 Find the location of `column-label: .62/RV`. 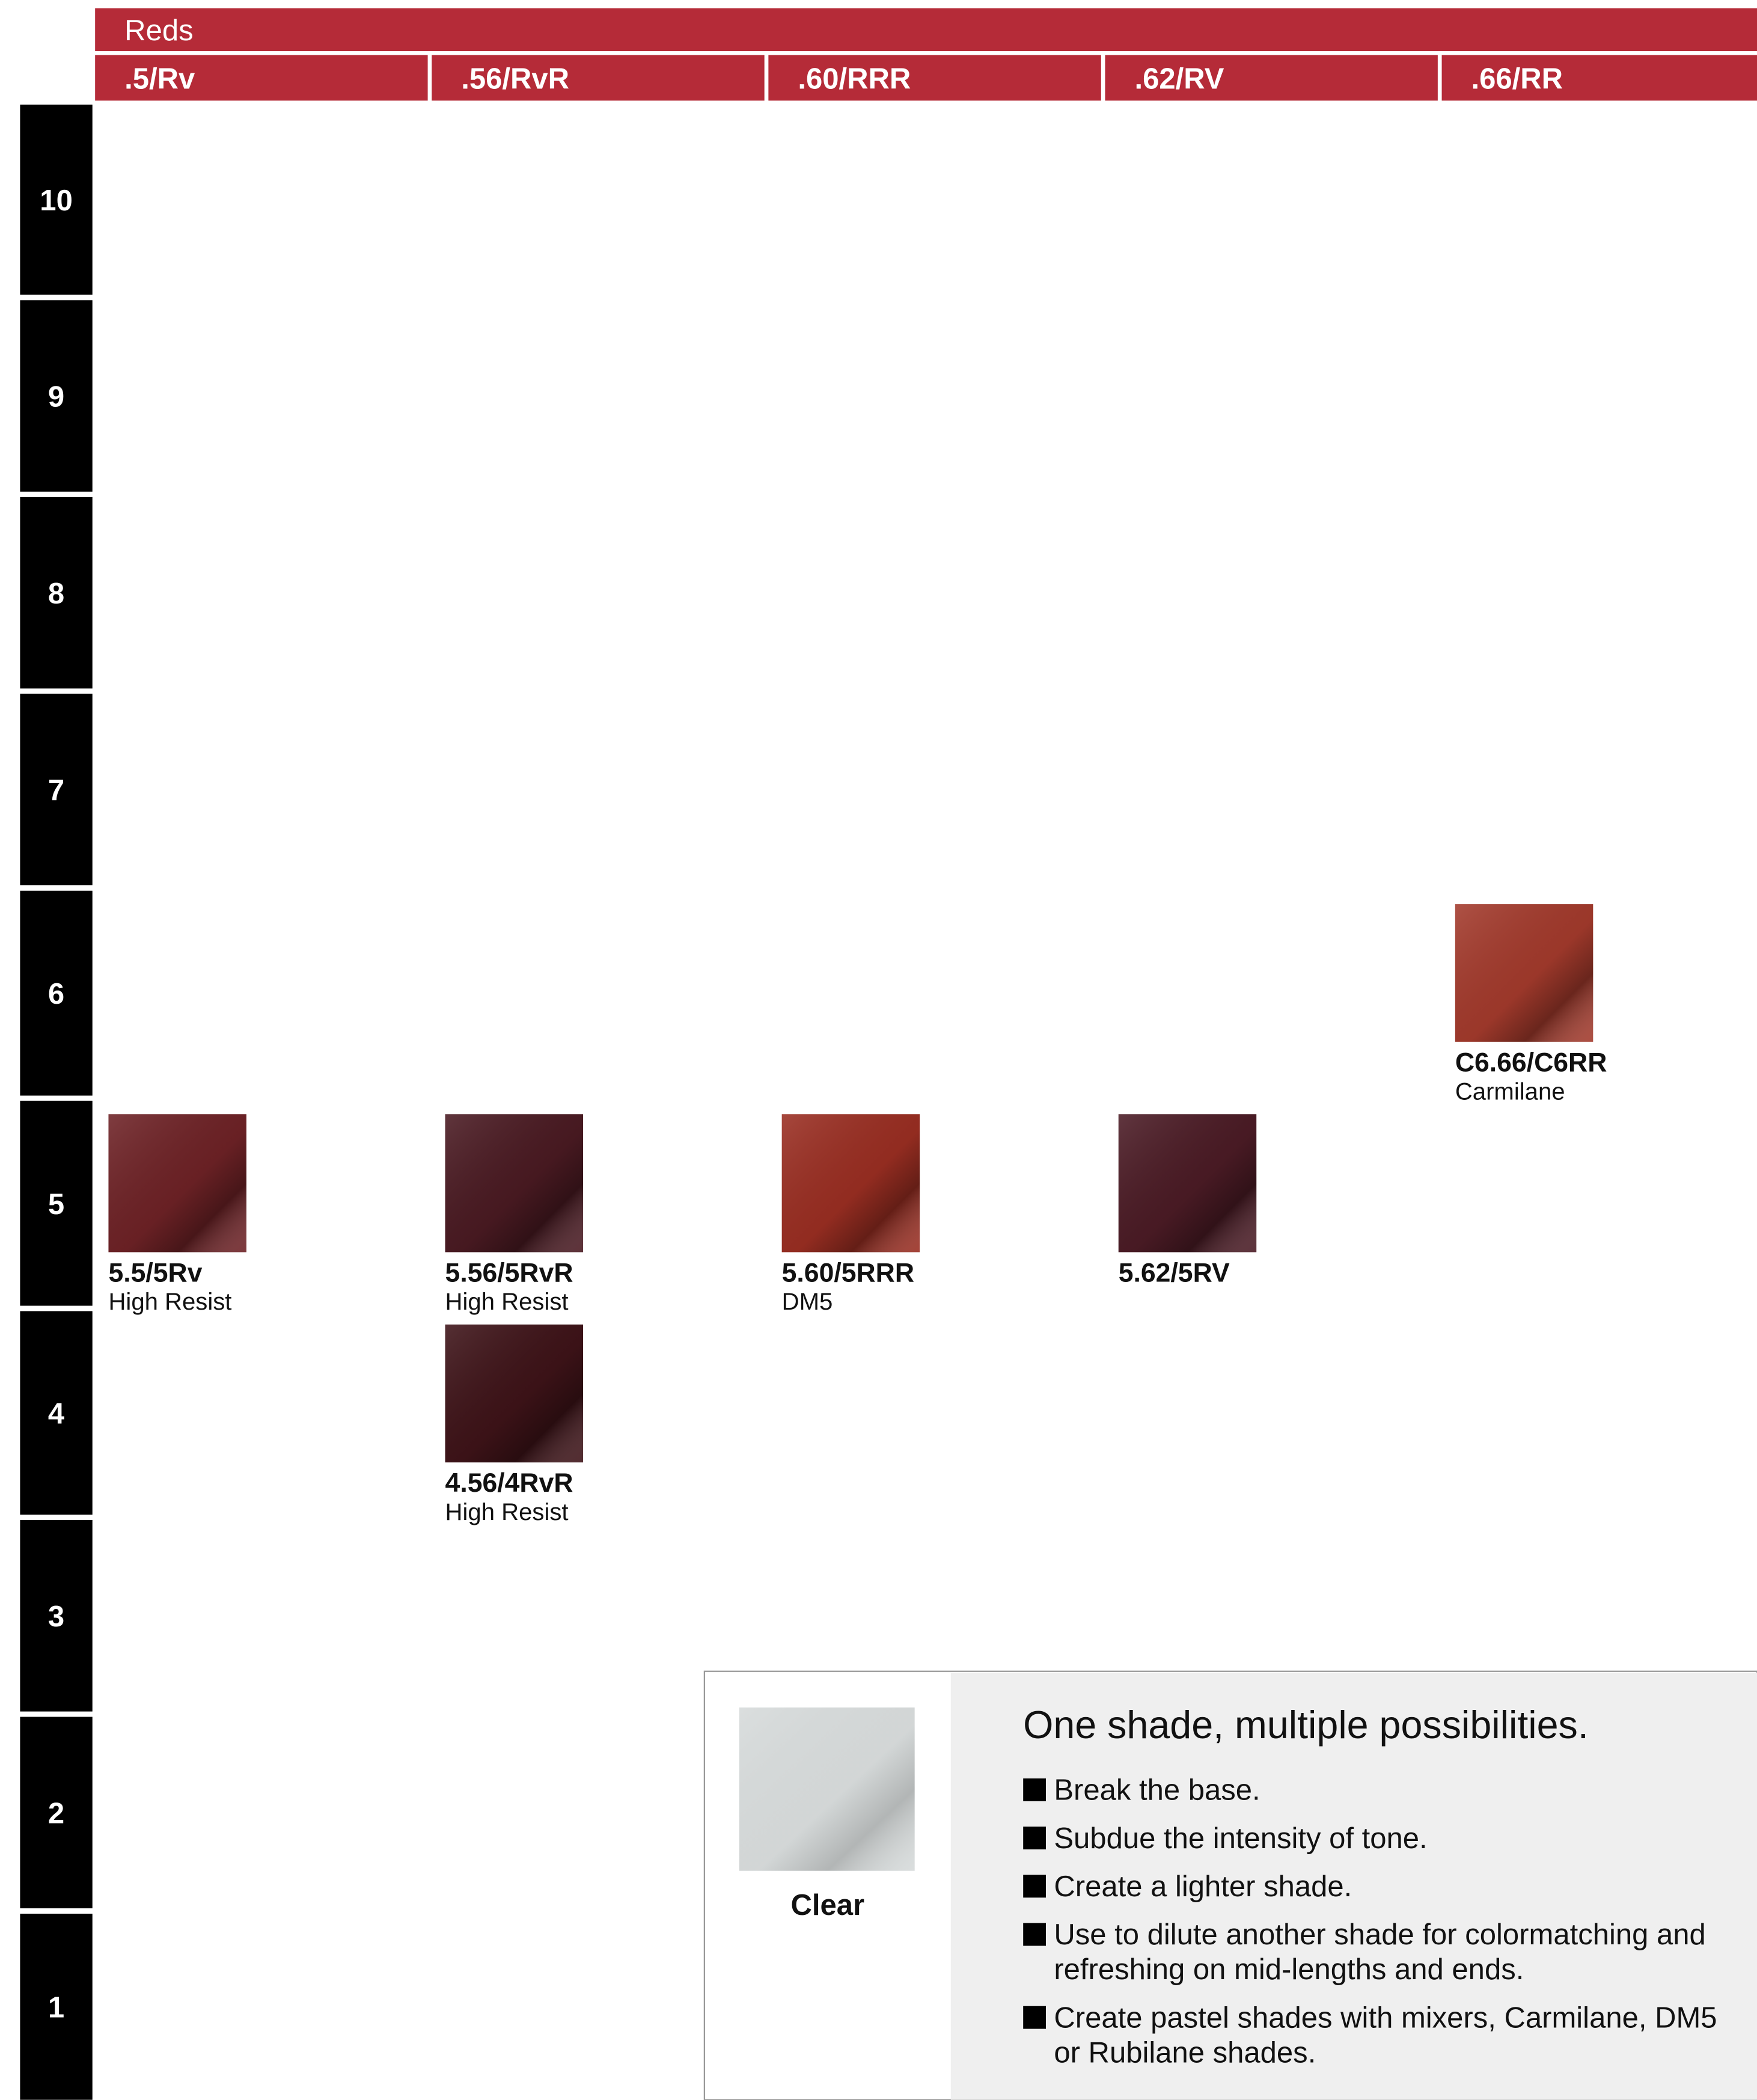

column-label: .62/RV is located at coordinates (1179, 79).